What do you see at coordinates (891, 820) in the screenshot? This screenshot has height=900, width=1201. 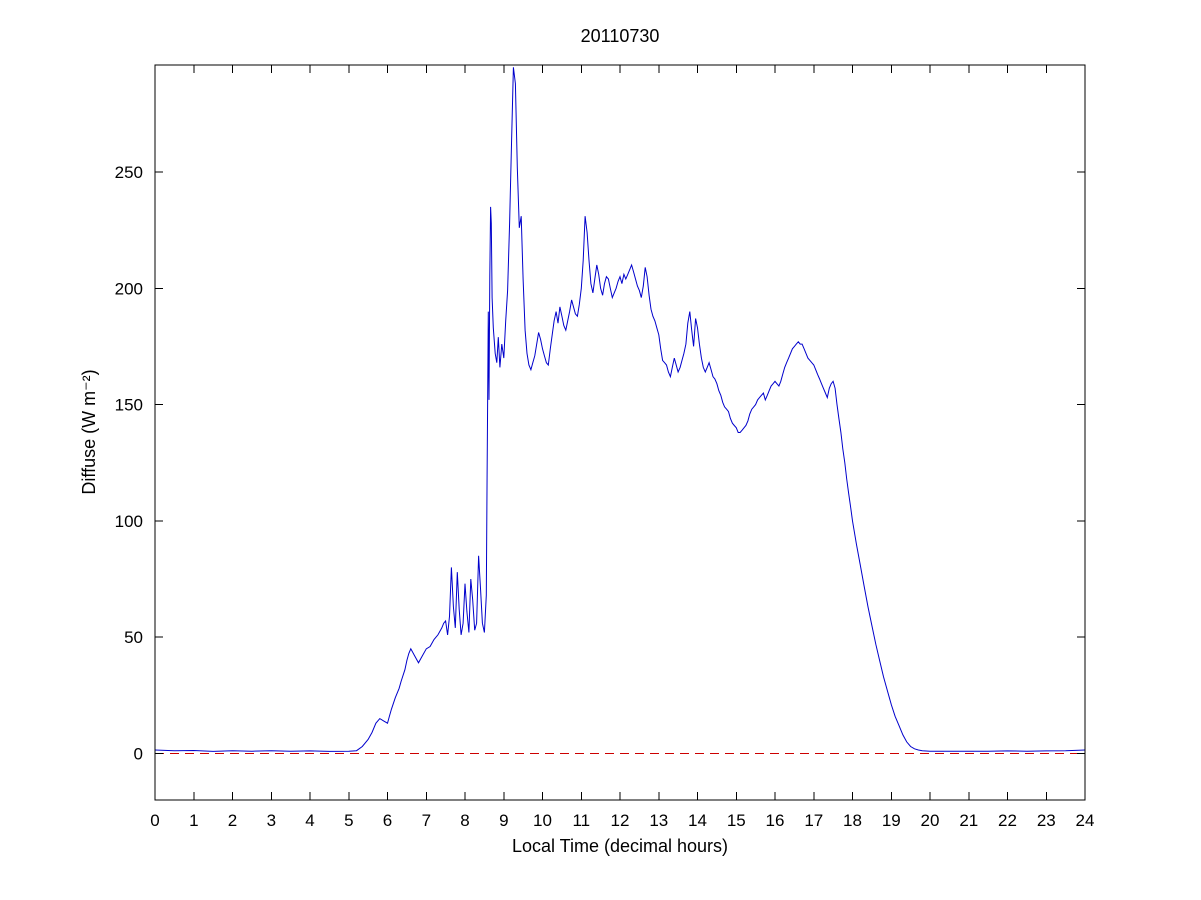 I see `x-tick-label: 19` at bounding box center [891, 820].